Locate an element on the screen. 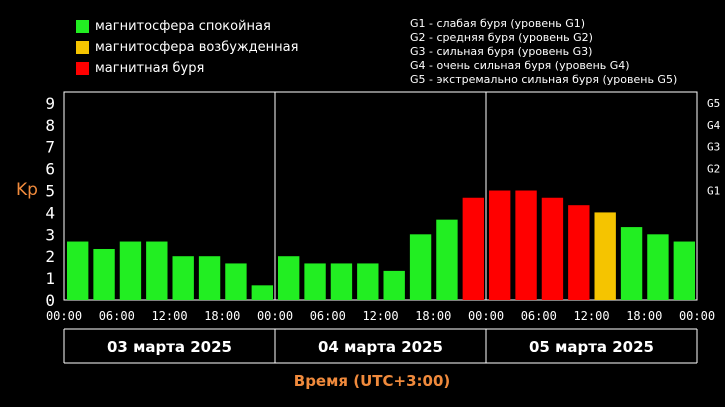 The height and width of the screenshot is (407, 725). y-tick-label: 4 is located at coordinates (50, 212).